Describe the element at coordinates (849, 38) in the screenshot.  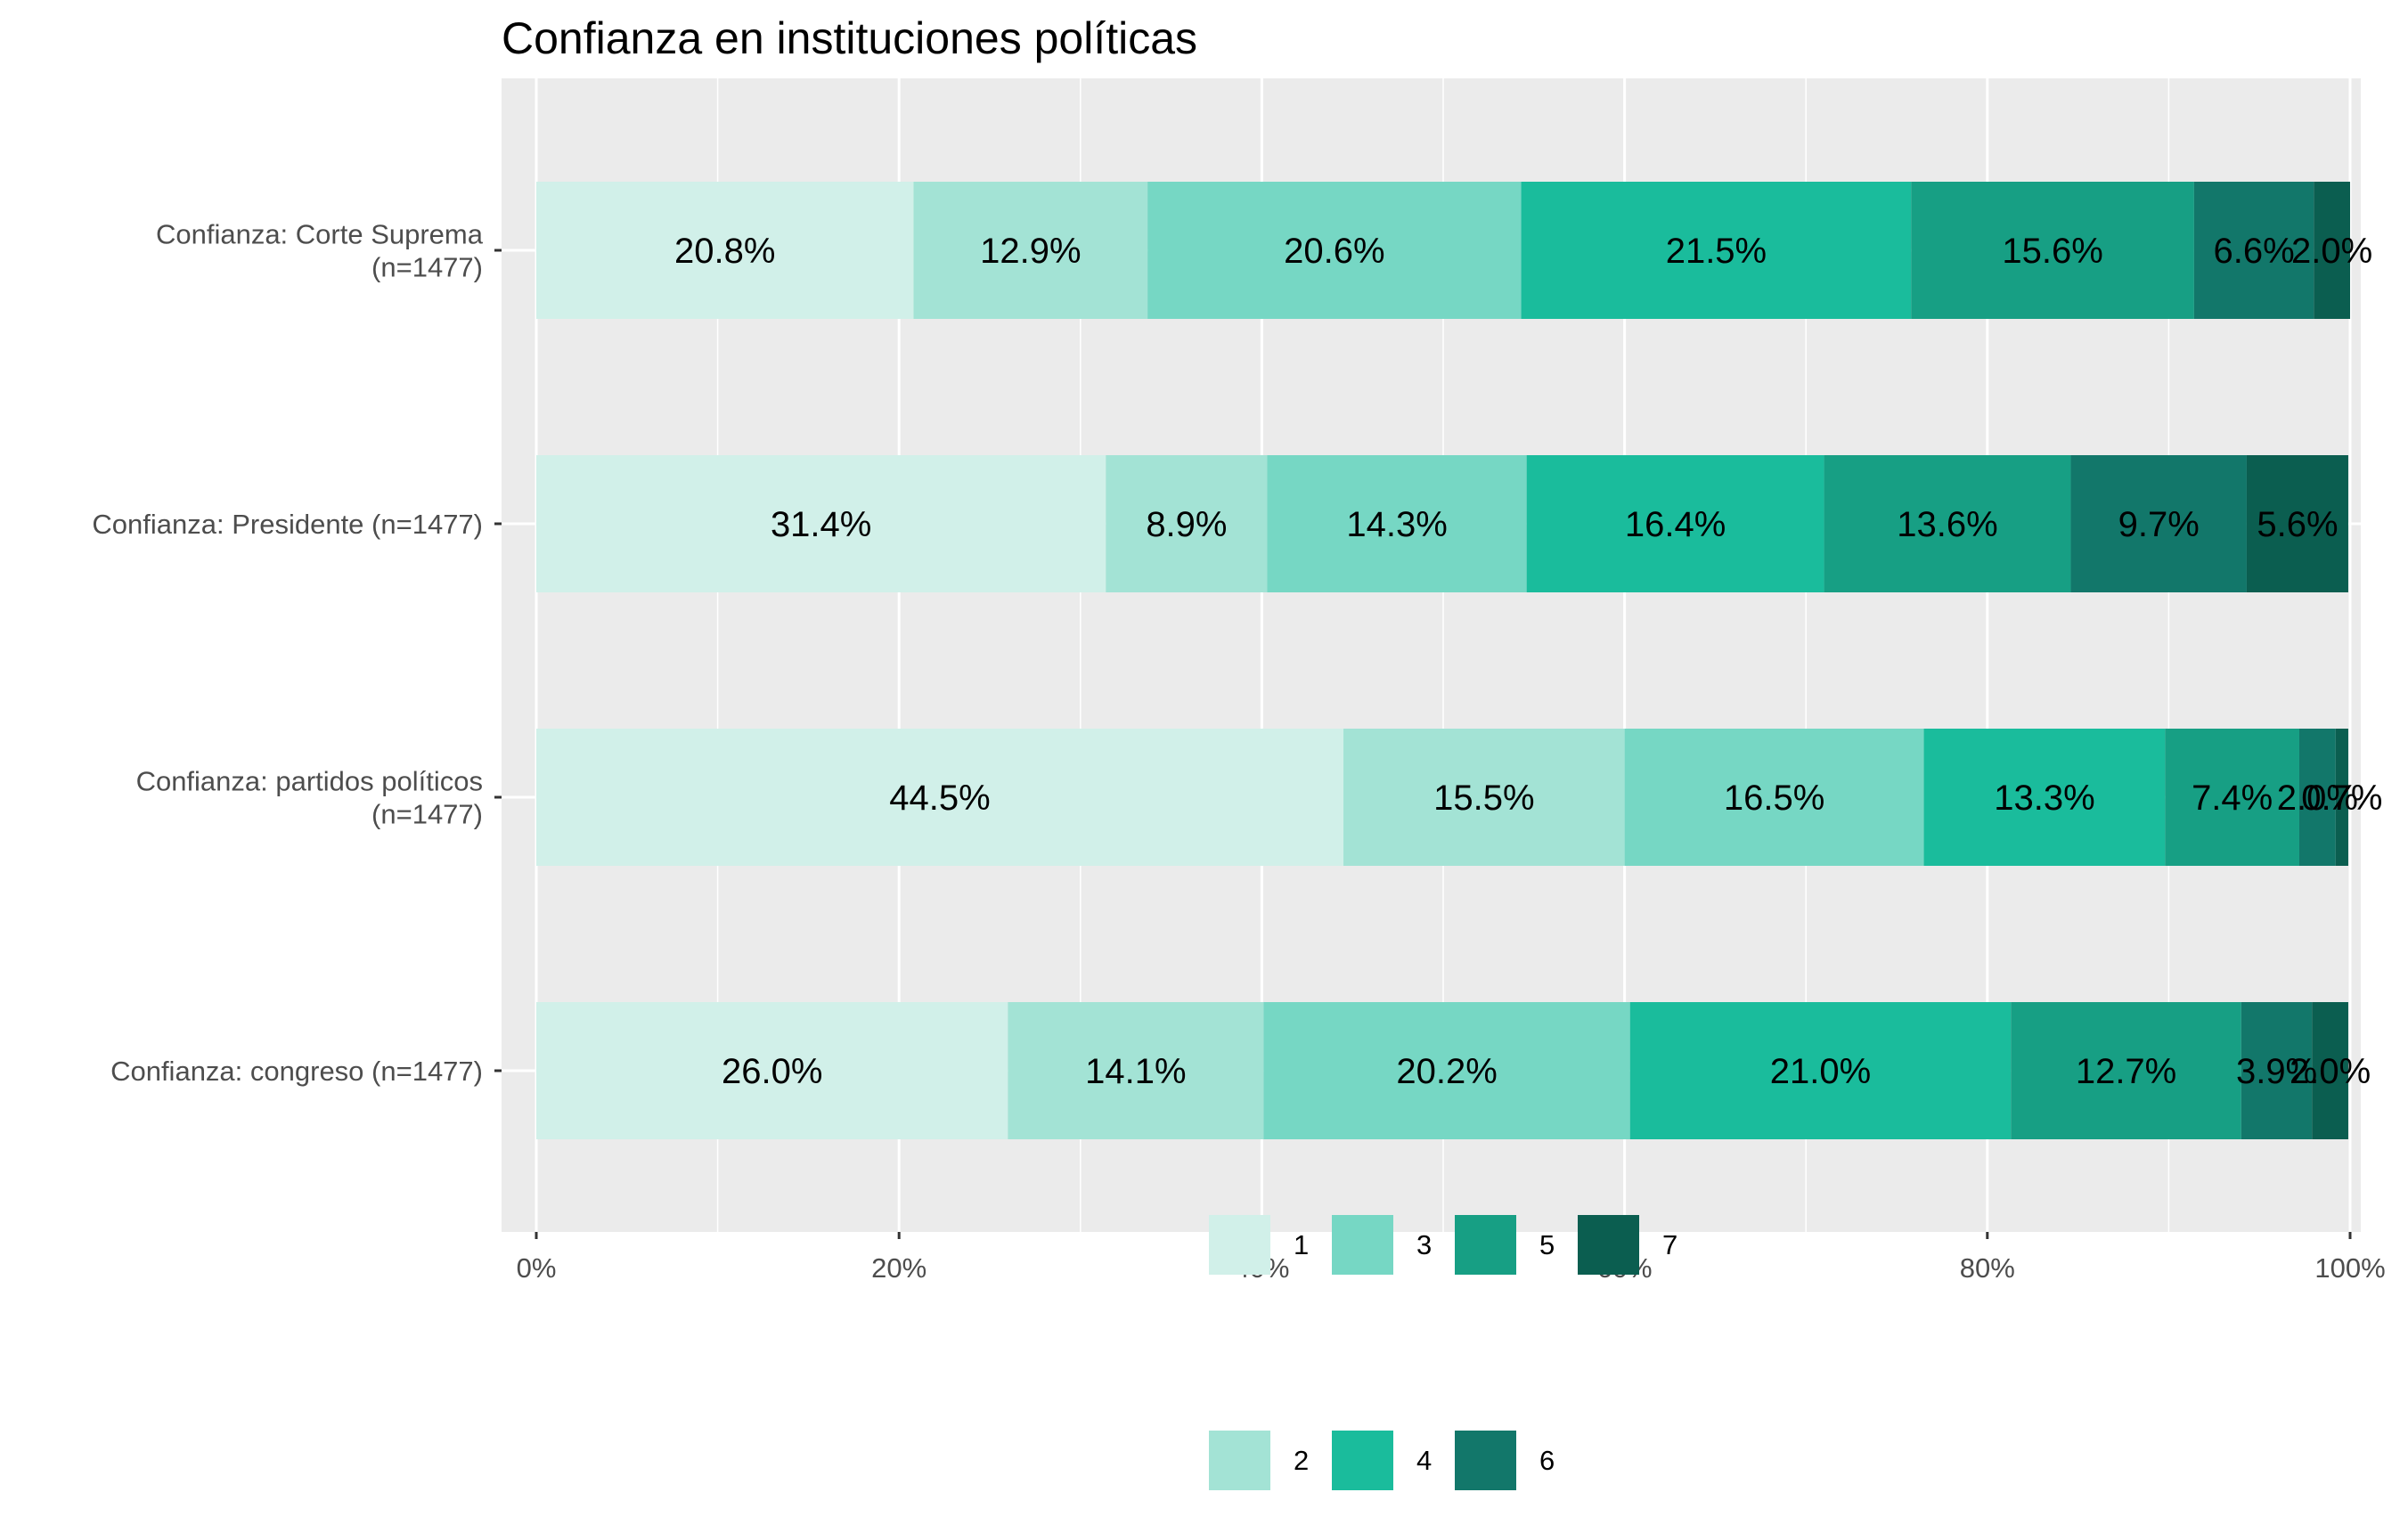
I see `chart-title: Confianza en instituciones políticas` at that location.